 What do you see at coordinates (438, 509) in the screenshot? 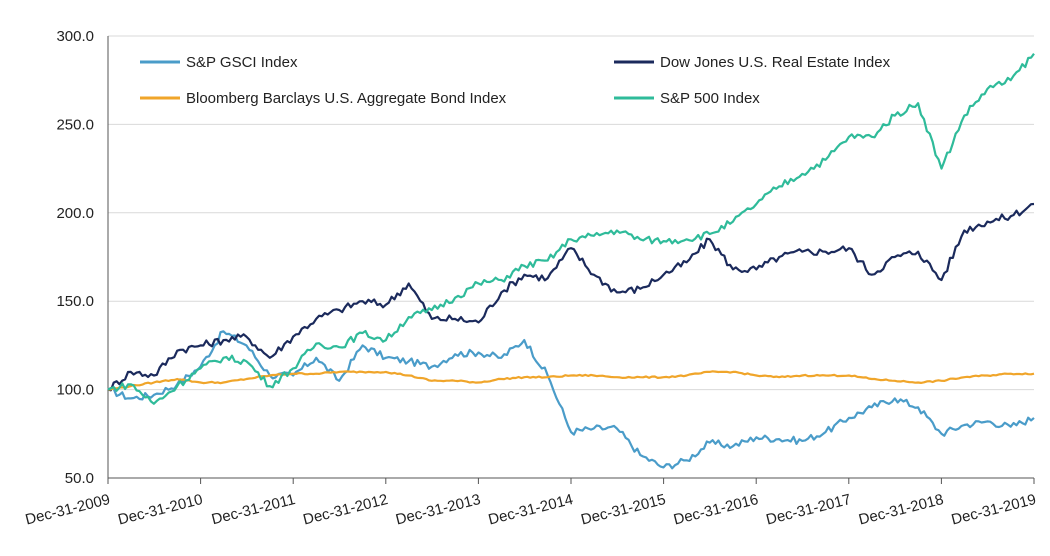
I see `x-tick-label: Dec-31-2013` at bounding box center [438, 509].